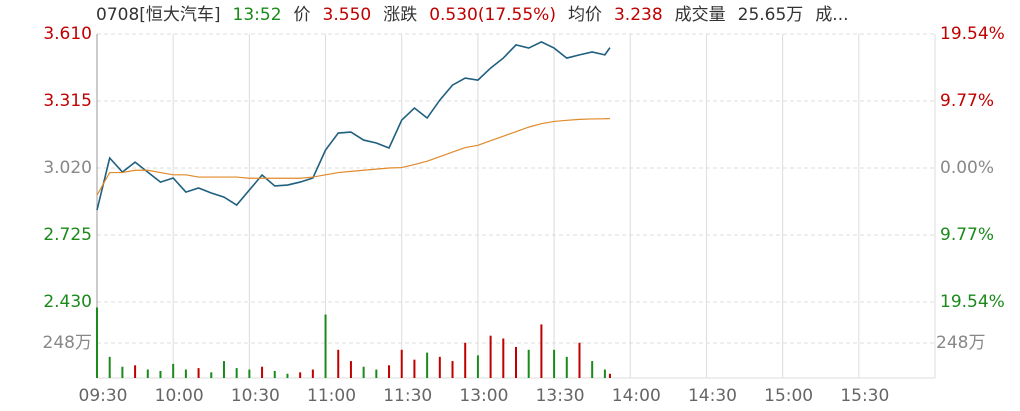 This screenshot has height=411, width=1020. Describe the element at coordinates (302, 15) in the screenshot. I see `header-item: 价` at that location.